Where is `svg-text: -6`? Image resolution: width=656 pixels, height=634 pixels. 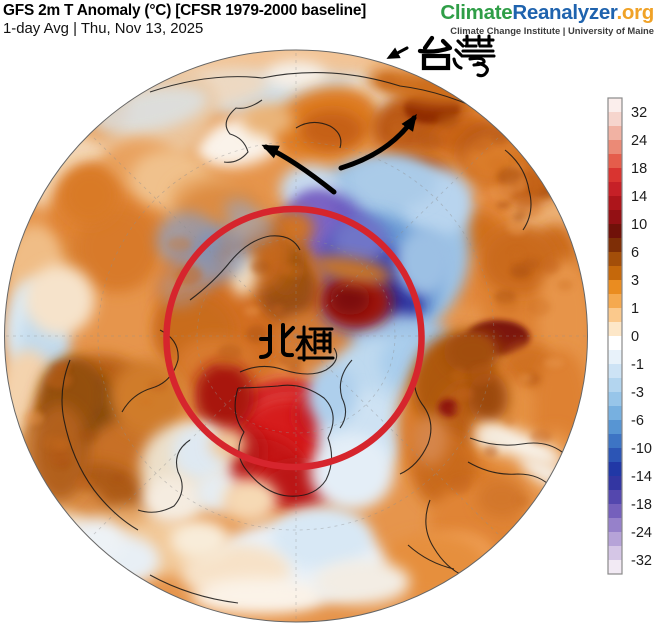 svg-text: -6 is located at coordinates (637, 421).